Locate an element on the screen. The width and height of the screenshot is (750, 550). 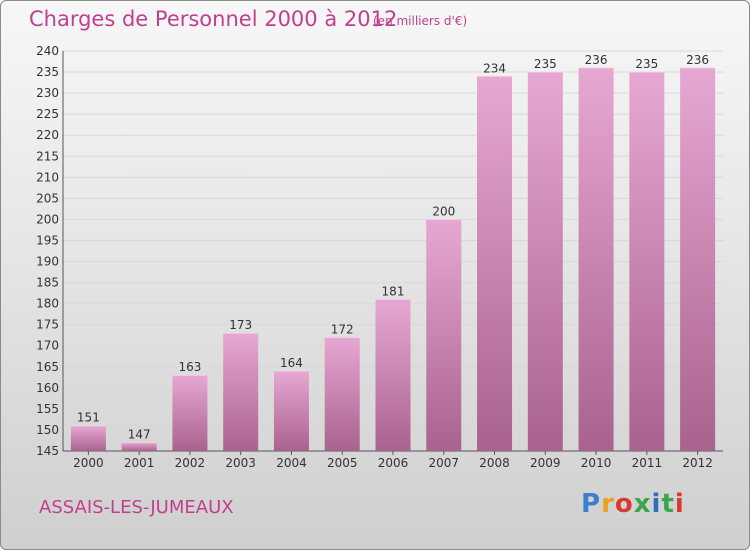
data-label: 234 is located at coordinates (494, 68).